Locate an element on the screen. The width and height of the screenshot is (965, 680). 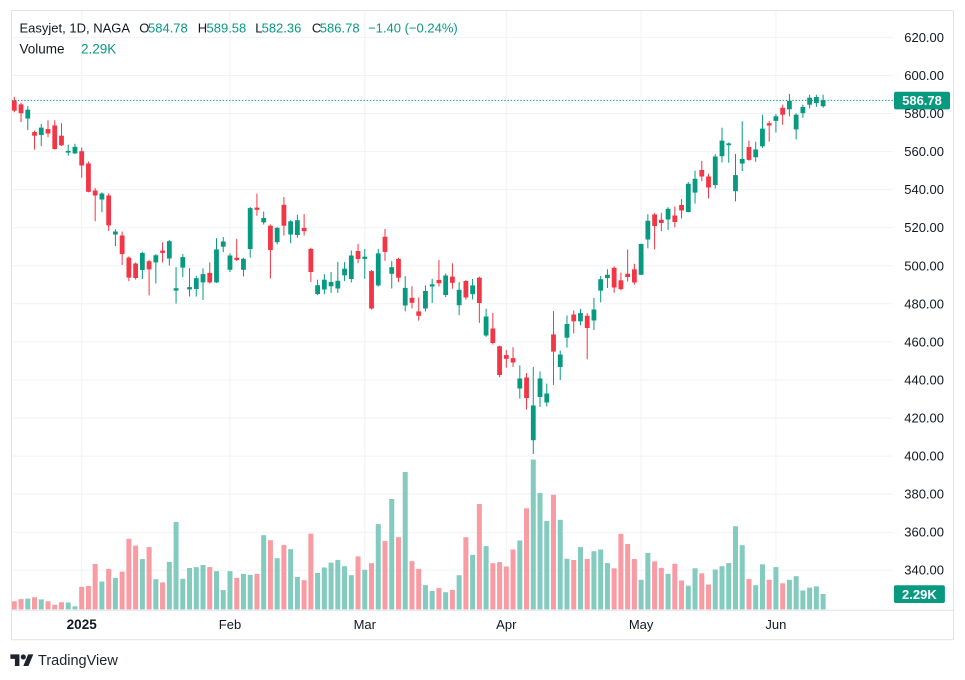
svg-text: 500.00 is located at coordinates (924, 265).